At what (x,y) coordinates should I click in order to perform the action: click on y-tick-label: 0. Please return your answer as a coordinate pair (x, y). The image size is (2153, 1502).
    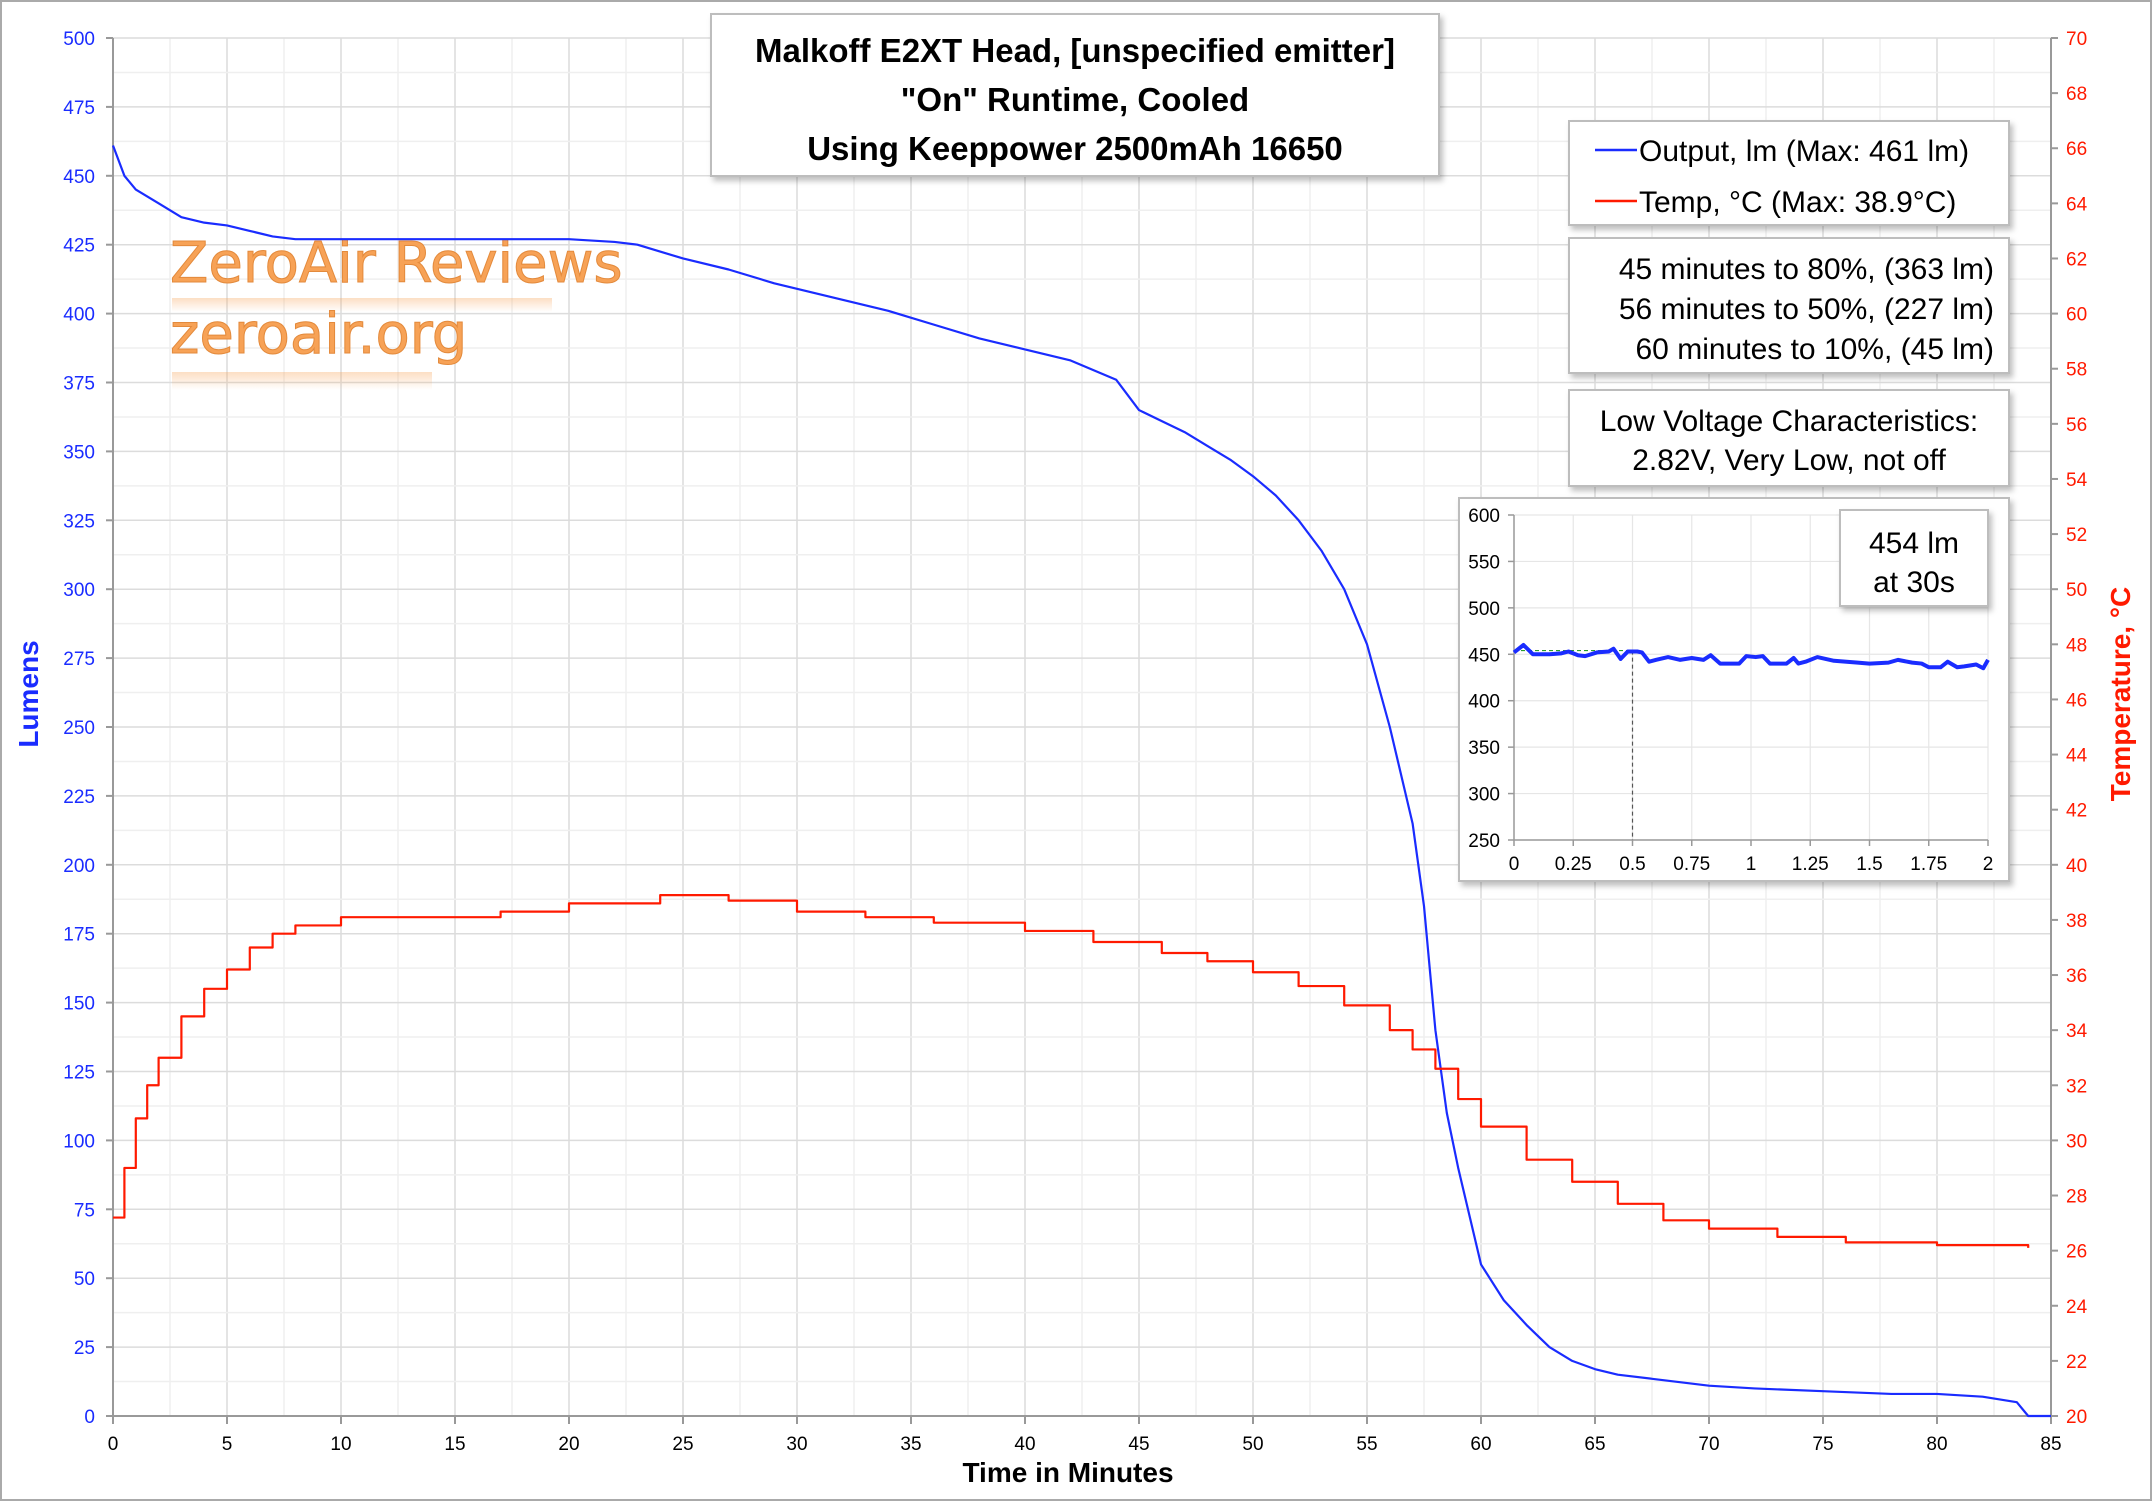
    Looking at the image, I should click on (89, 1417).